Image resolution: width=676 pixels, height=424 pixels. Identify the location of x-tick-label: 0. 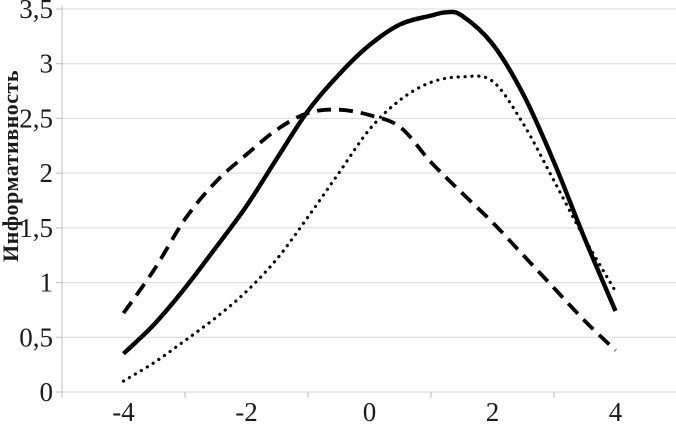
(370, 410).